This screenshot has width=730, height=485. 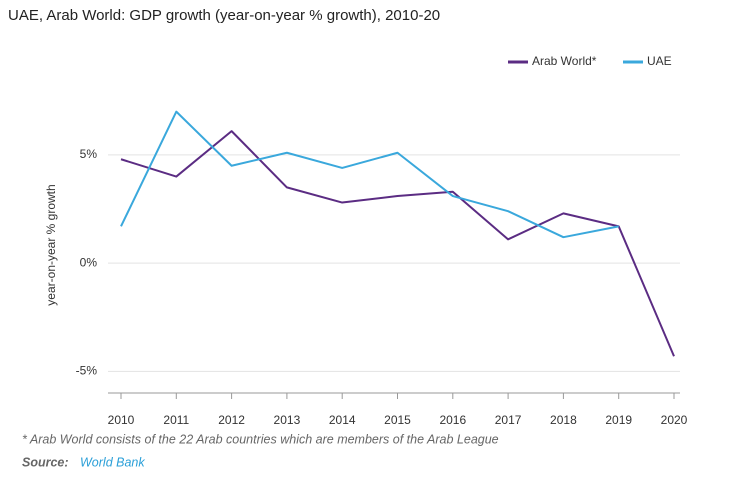 What do you see at coordinates (508, 420) in the screenshot?
I see `x-tick-label: 2017` at bounding box center [508, 420].